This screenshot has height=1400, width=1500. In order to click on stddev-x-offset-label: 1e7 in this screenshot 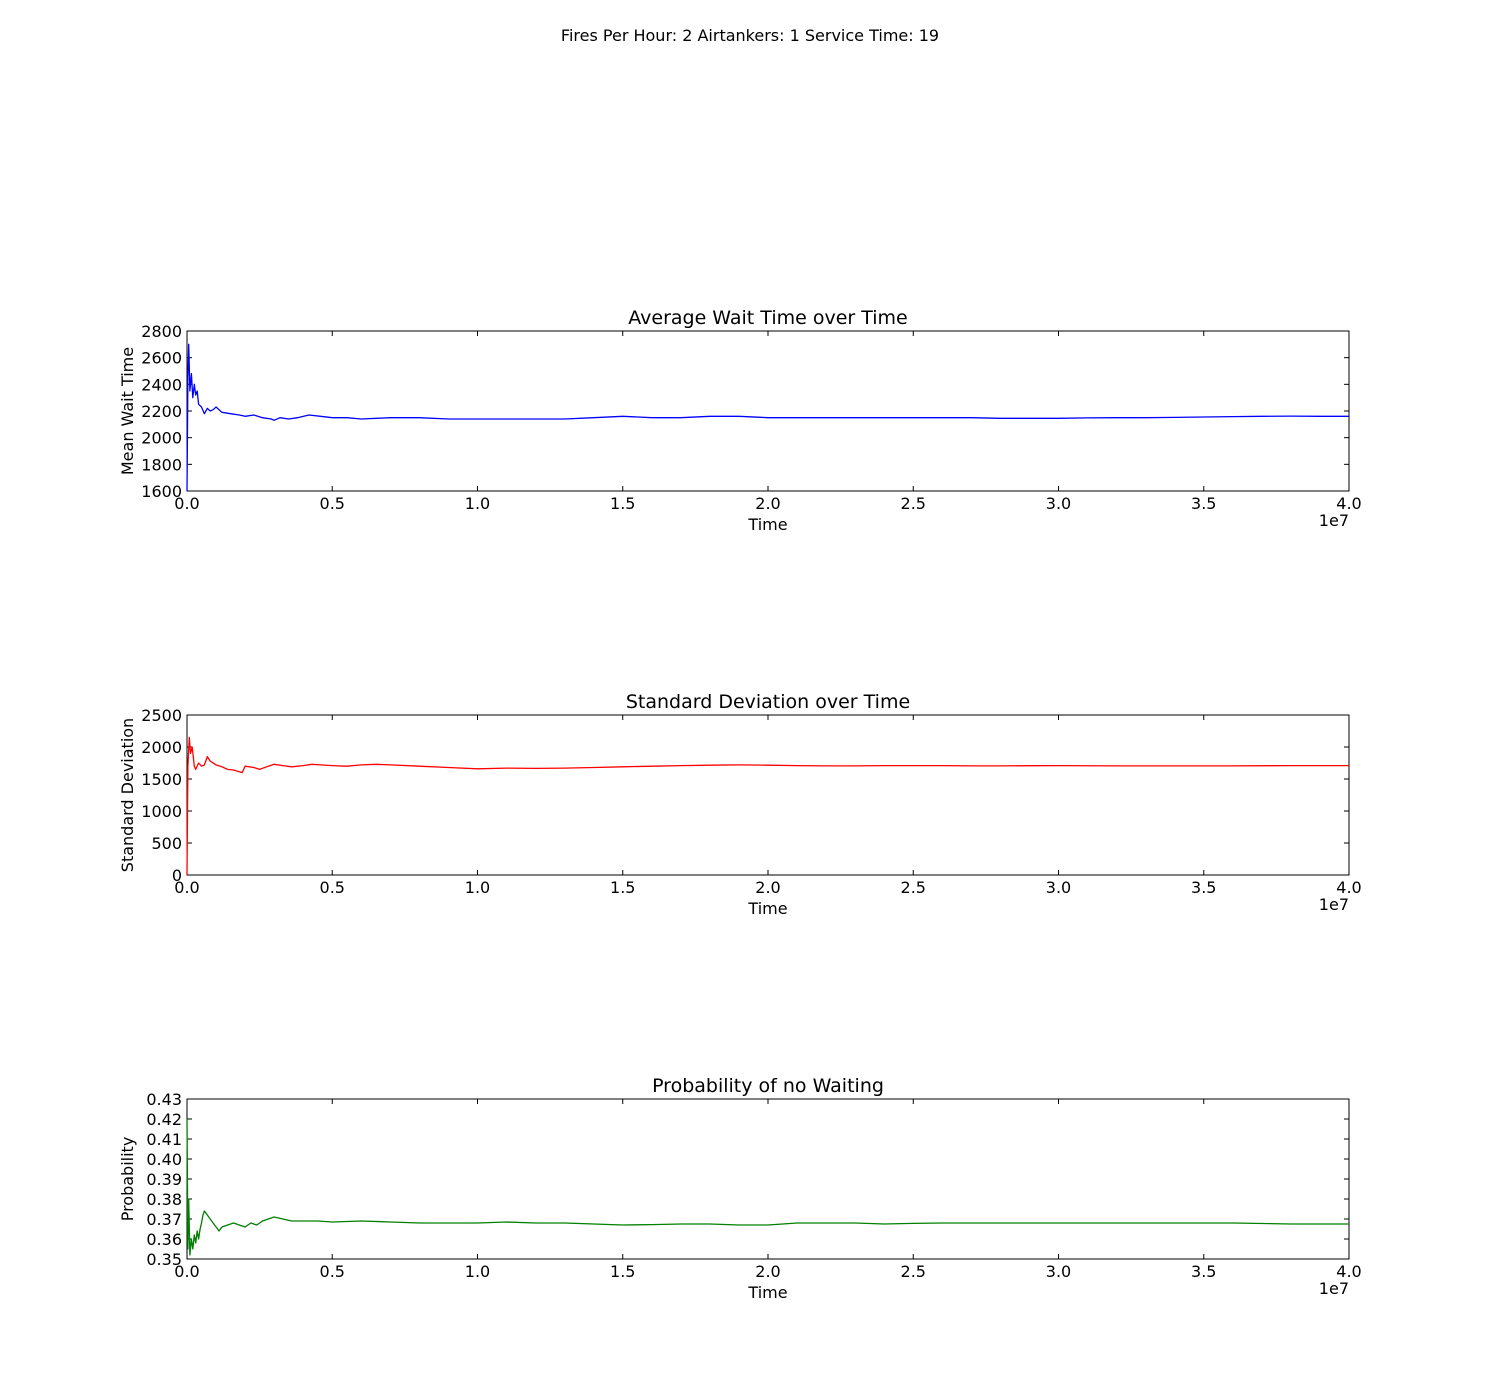, I will do `click(1334, 904)`.